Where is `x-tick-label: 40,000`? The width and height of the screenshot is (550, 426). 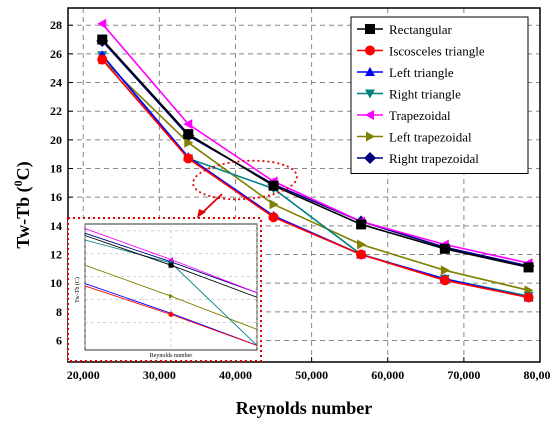
x-tick-label: 40,000 is located at coordinates (235, 375).